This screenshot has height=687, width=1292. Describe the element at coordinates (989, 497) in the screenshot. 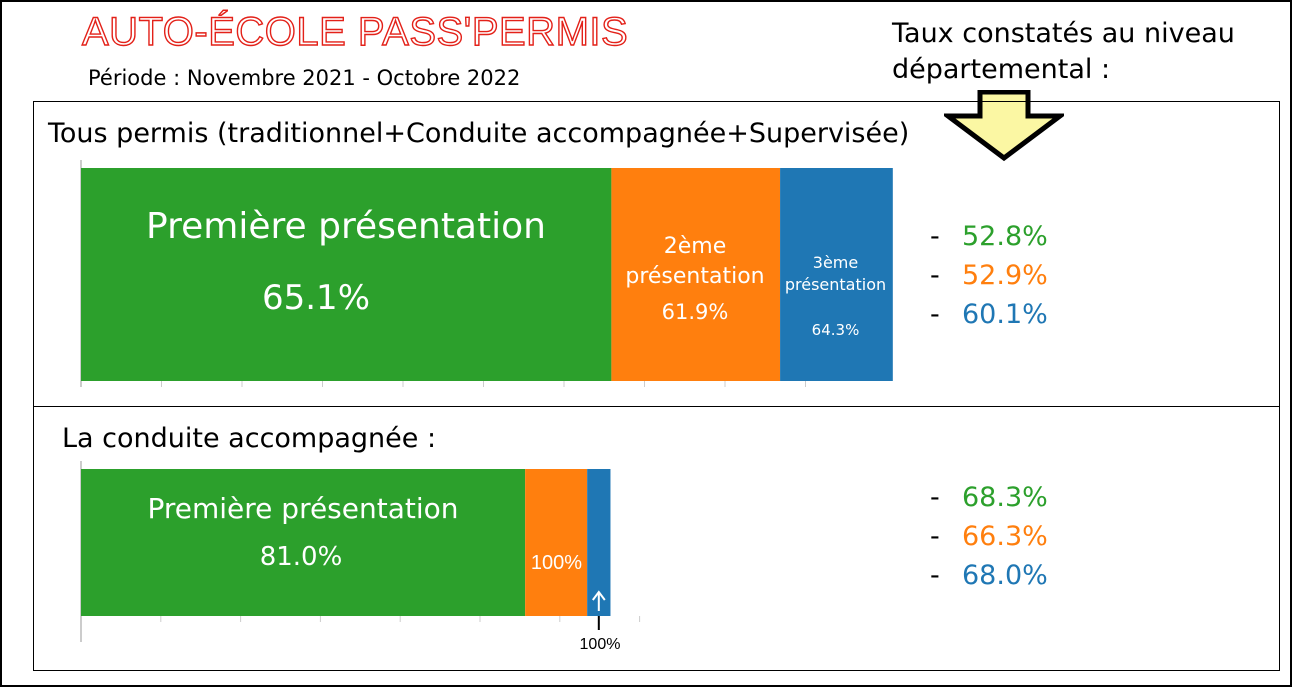

I see `chart2-department-rate-1: -68.3%` at that location.